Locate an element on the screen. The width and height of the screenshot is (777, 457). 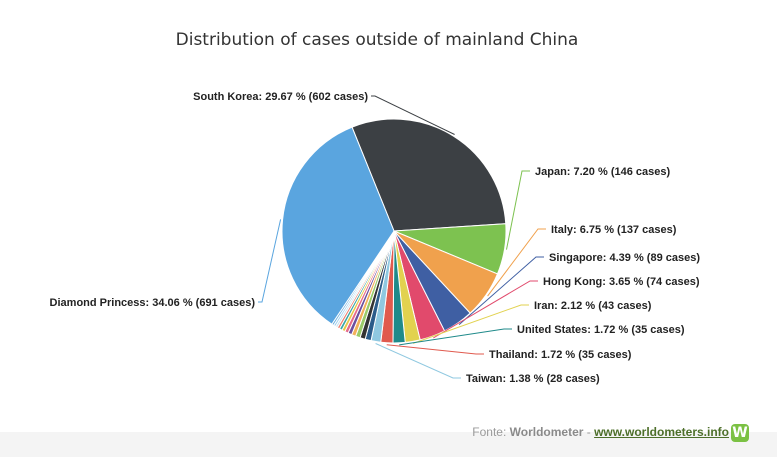
connector-iran is located at coordinates (470, 324).